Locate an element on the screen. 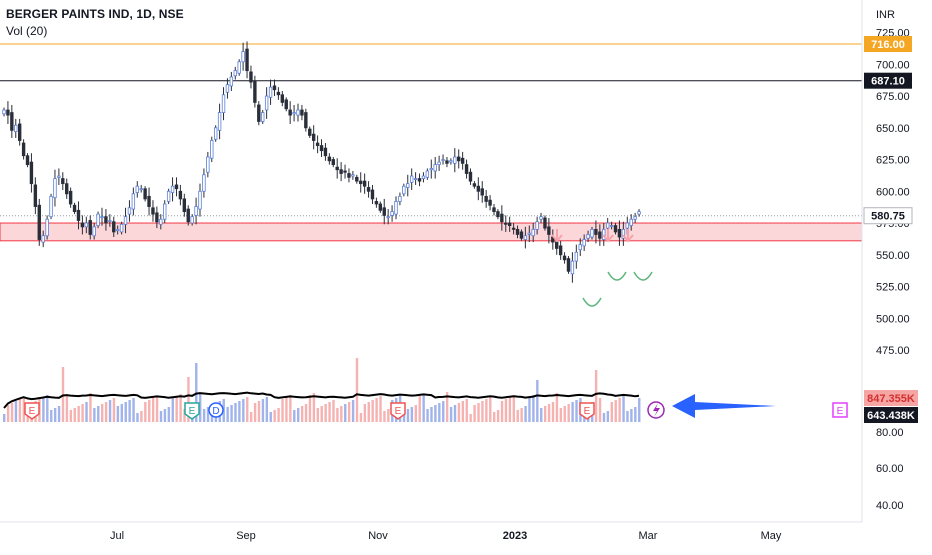 This screenshot has height=555, width=932. event-badge: D is located at coordinates (216, 410).